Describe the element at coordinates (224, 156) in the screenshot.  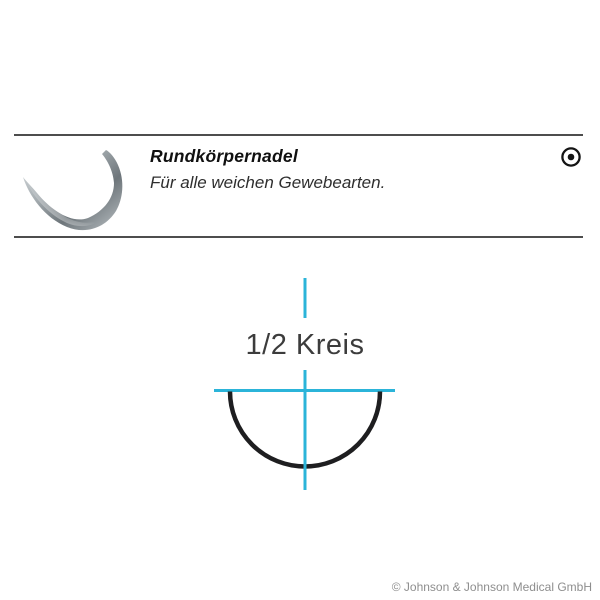
I see `page-title: Rundkörpernadel` at that location.